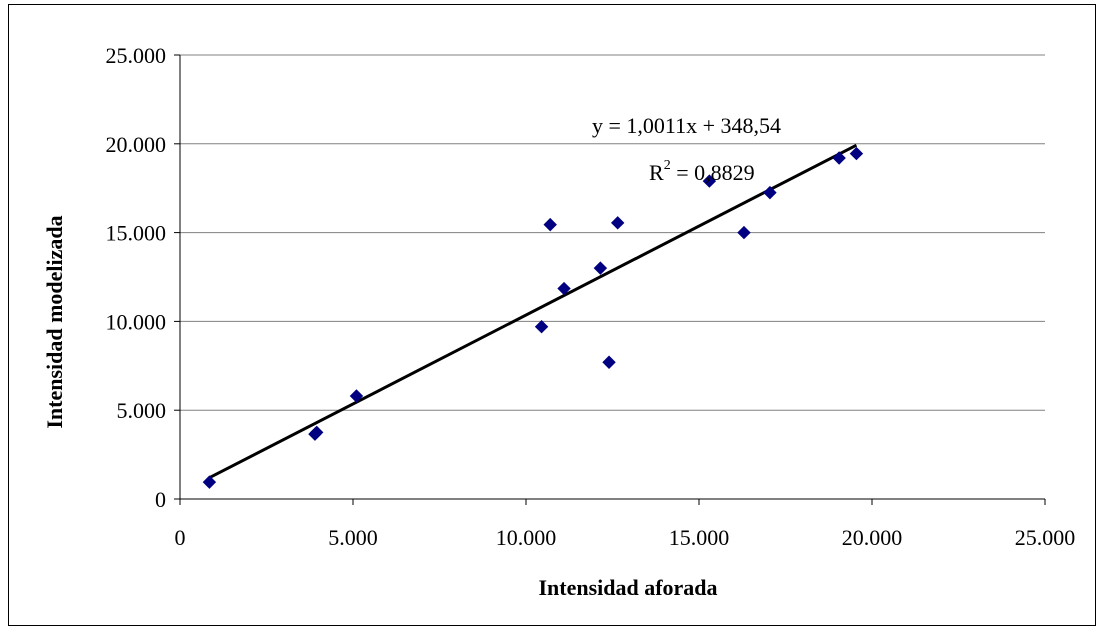 The image size is (1098, 628). Describe the element at coordinates (686, 125) in the screenshot. I see `trendline-equation: y = 1,0011x + 348,54` at that location.